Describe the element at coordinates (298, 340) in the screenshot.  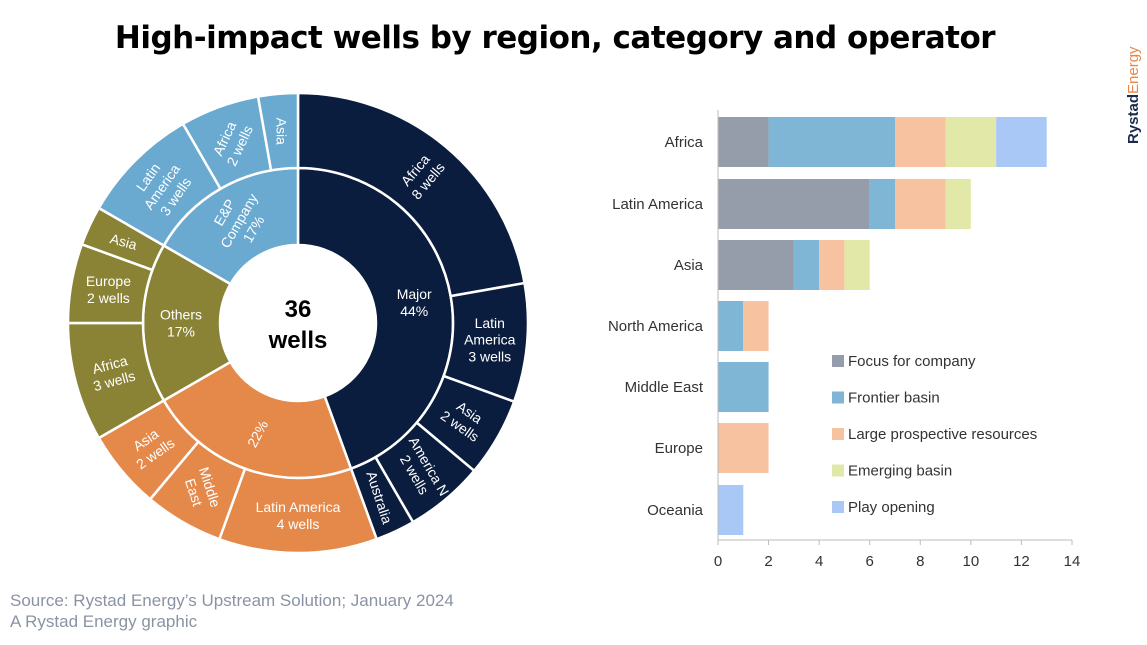
I see `center-unit: wells` at that location.